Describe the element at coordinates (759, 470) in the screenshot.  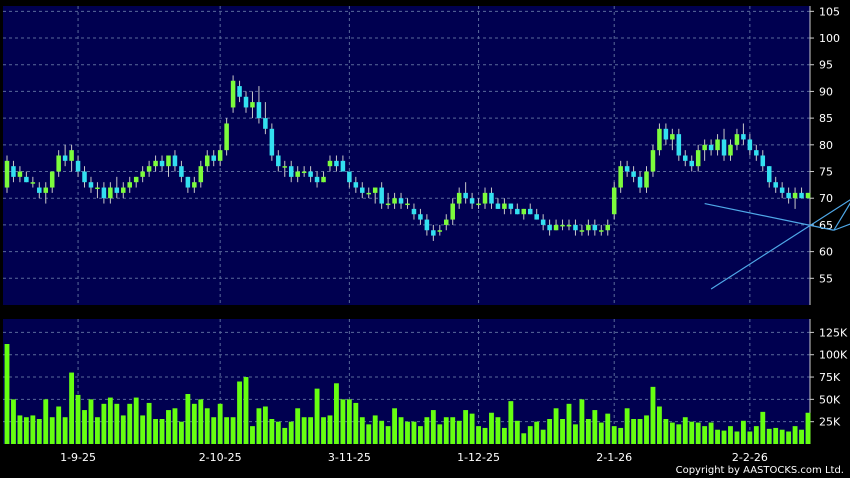
I see `copyright-text: Copyright by AASTOCKS.com Ltd.` at that location.